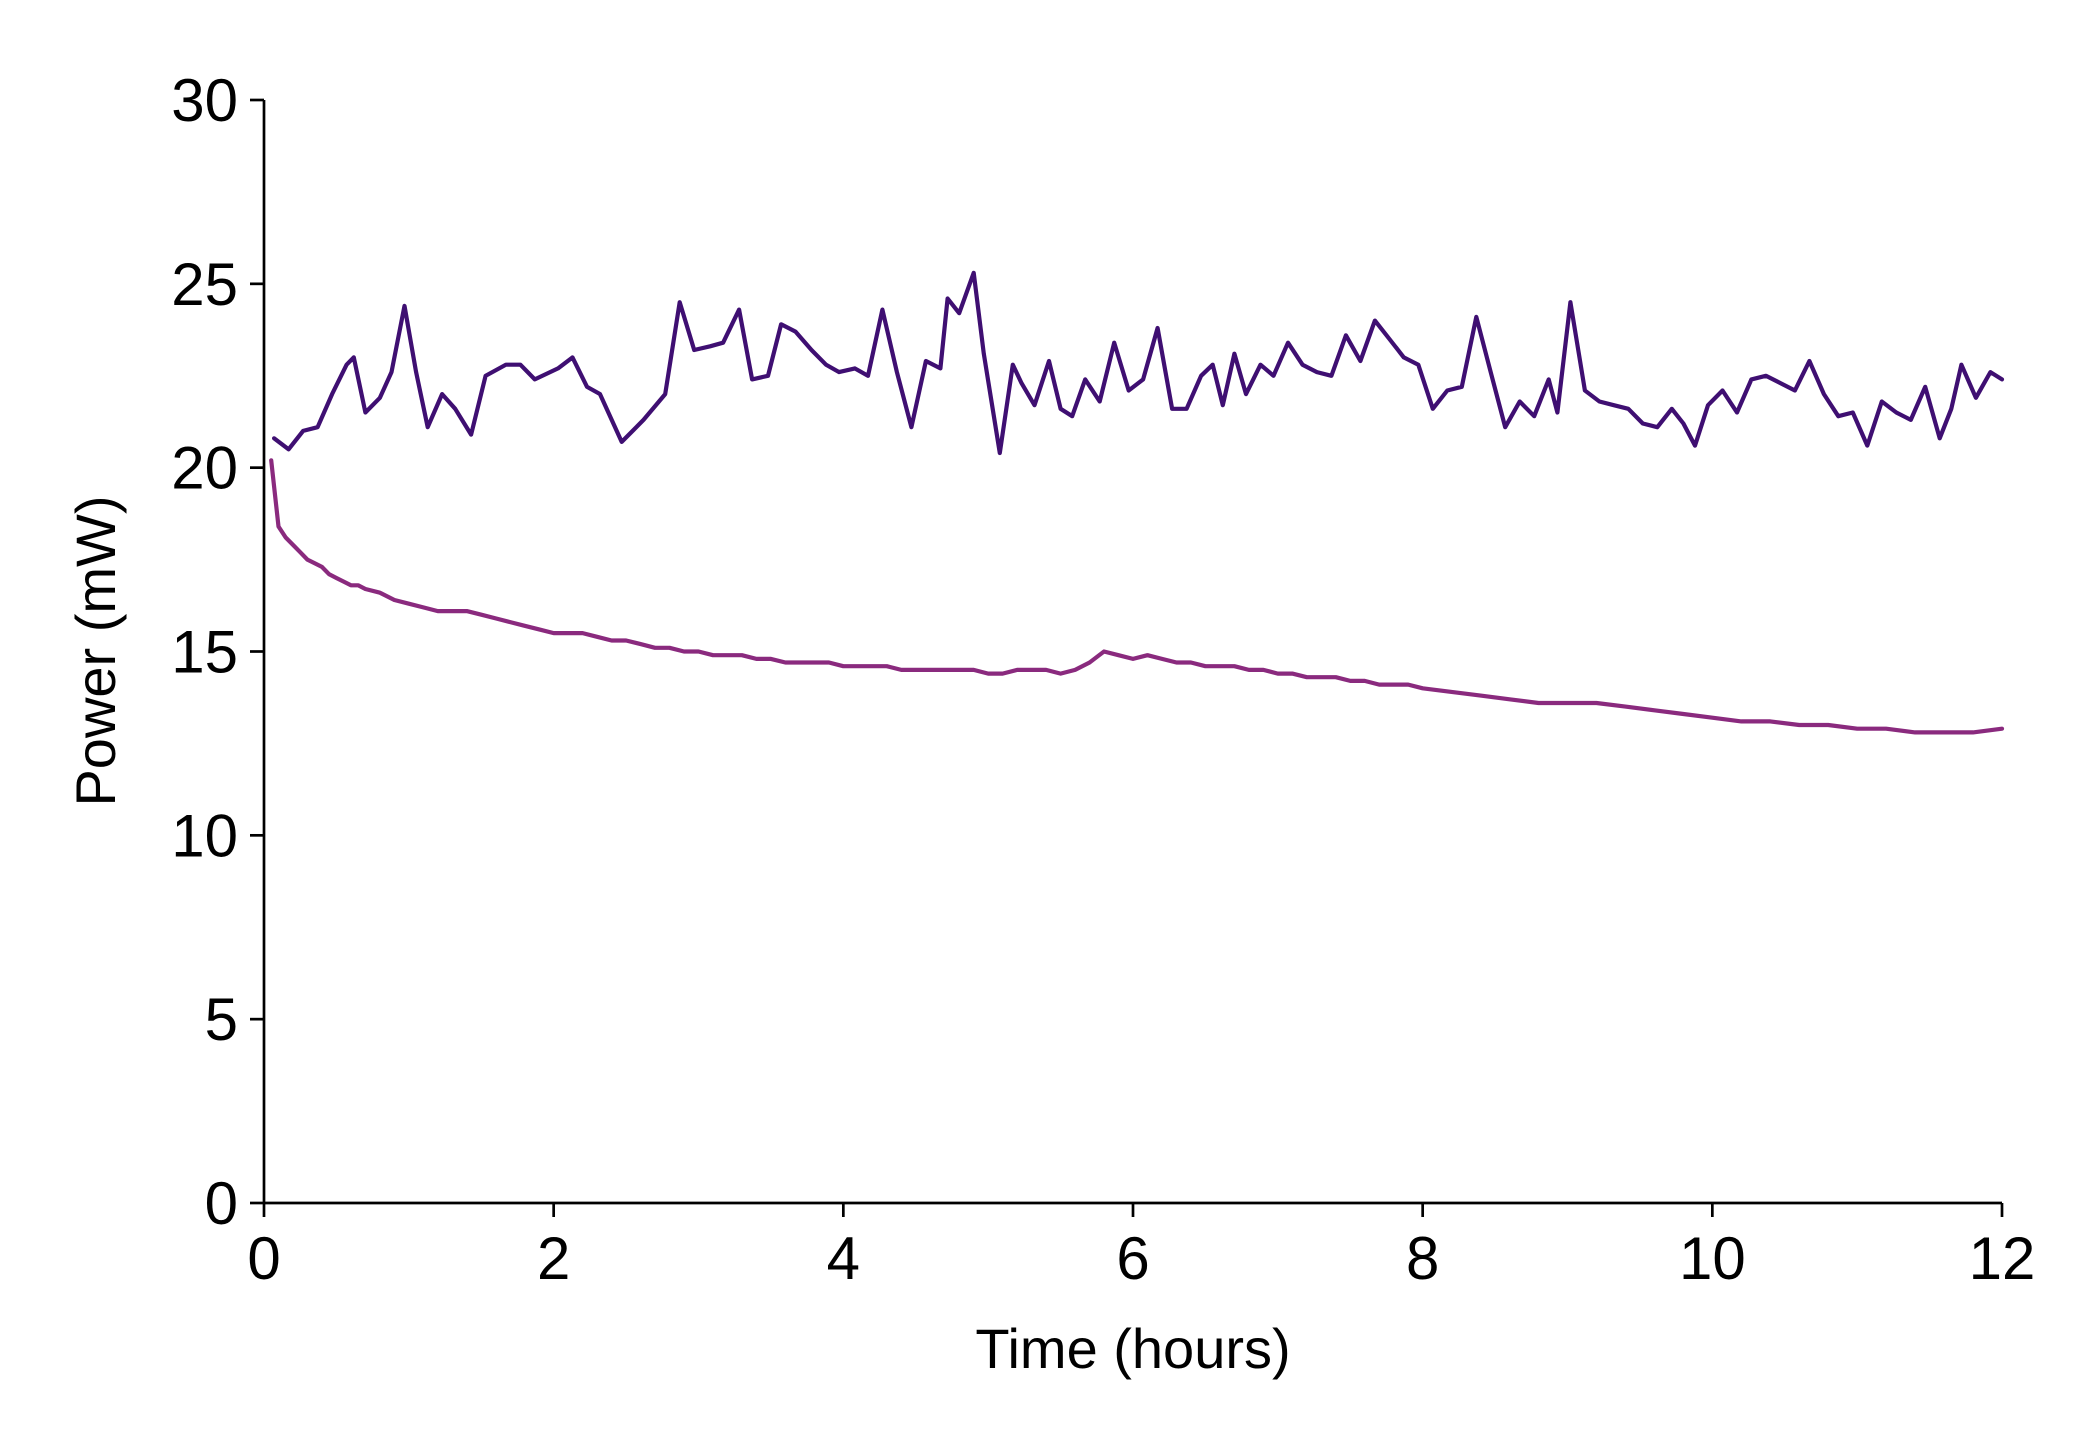 The height and width of the screenshot is (1440, 2100). Describe the element at coordinates (95, 650) in the screenshot. I see `y-axis-title: Power (mW)` at that location.